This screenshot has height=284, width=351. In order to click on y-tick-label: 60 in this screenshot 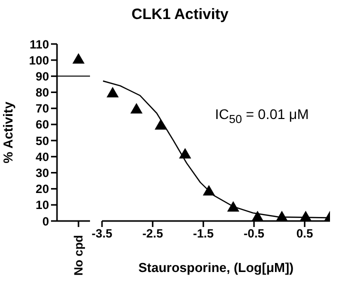, I will do `click(43, 125)`.